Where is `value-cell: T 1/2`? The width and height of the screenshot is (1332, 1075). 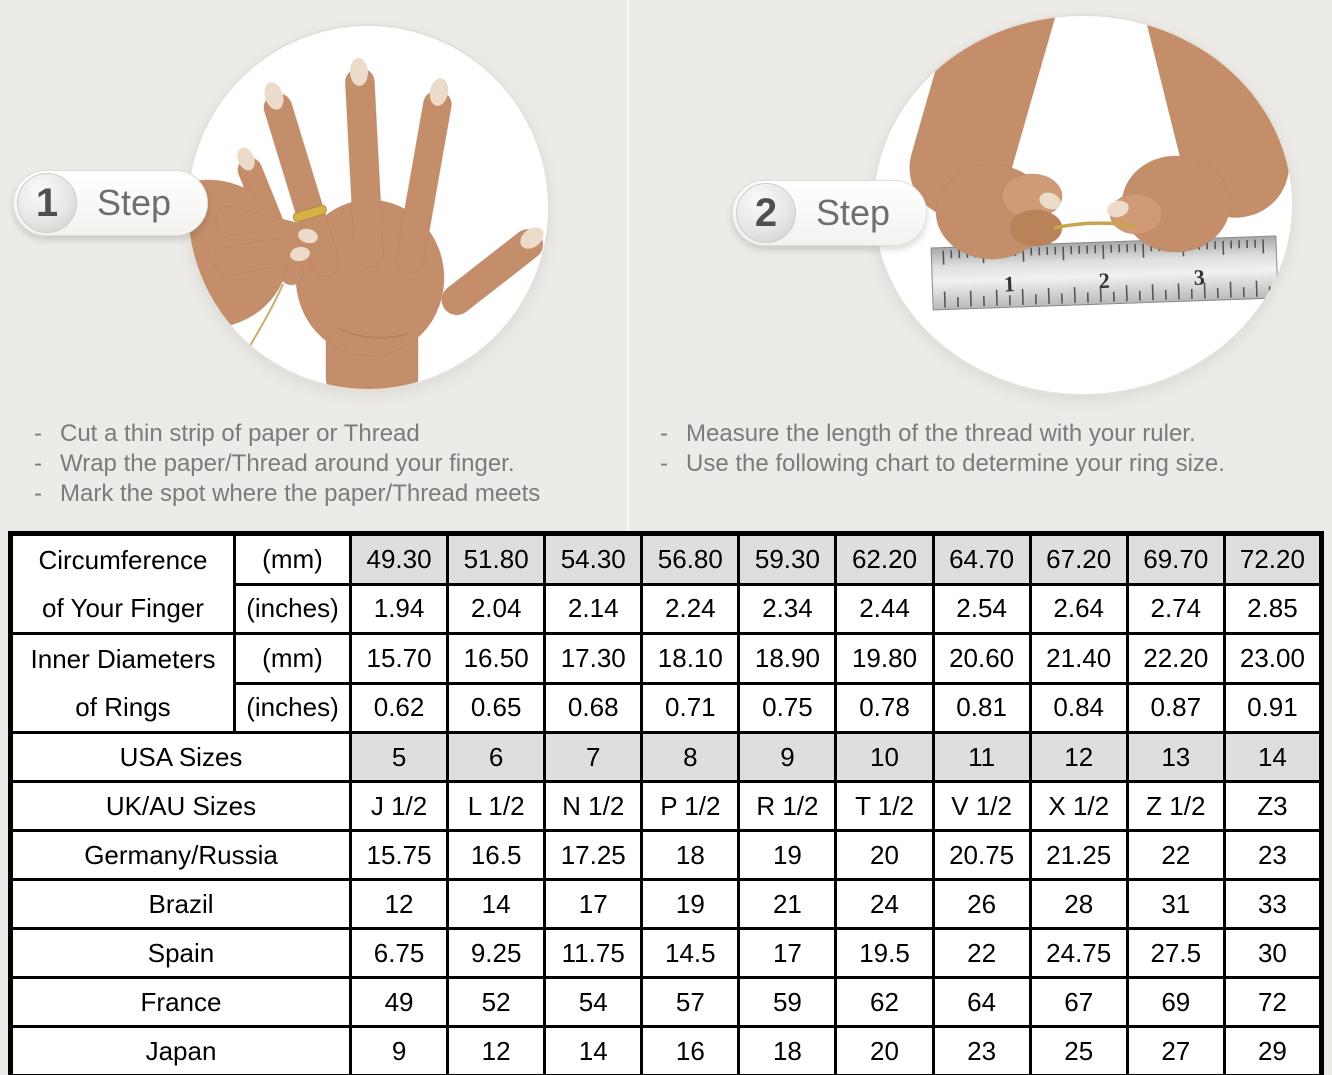
value-cell: T 1/2 is located at coordinates (884, 806).